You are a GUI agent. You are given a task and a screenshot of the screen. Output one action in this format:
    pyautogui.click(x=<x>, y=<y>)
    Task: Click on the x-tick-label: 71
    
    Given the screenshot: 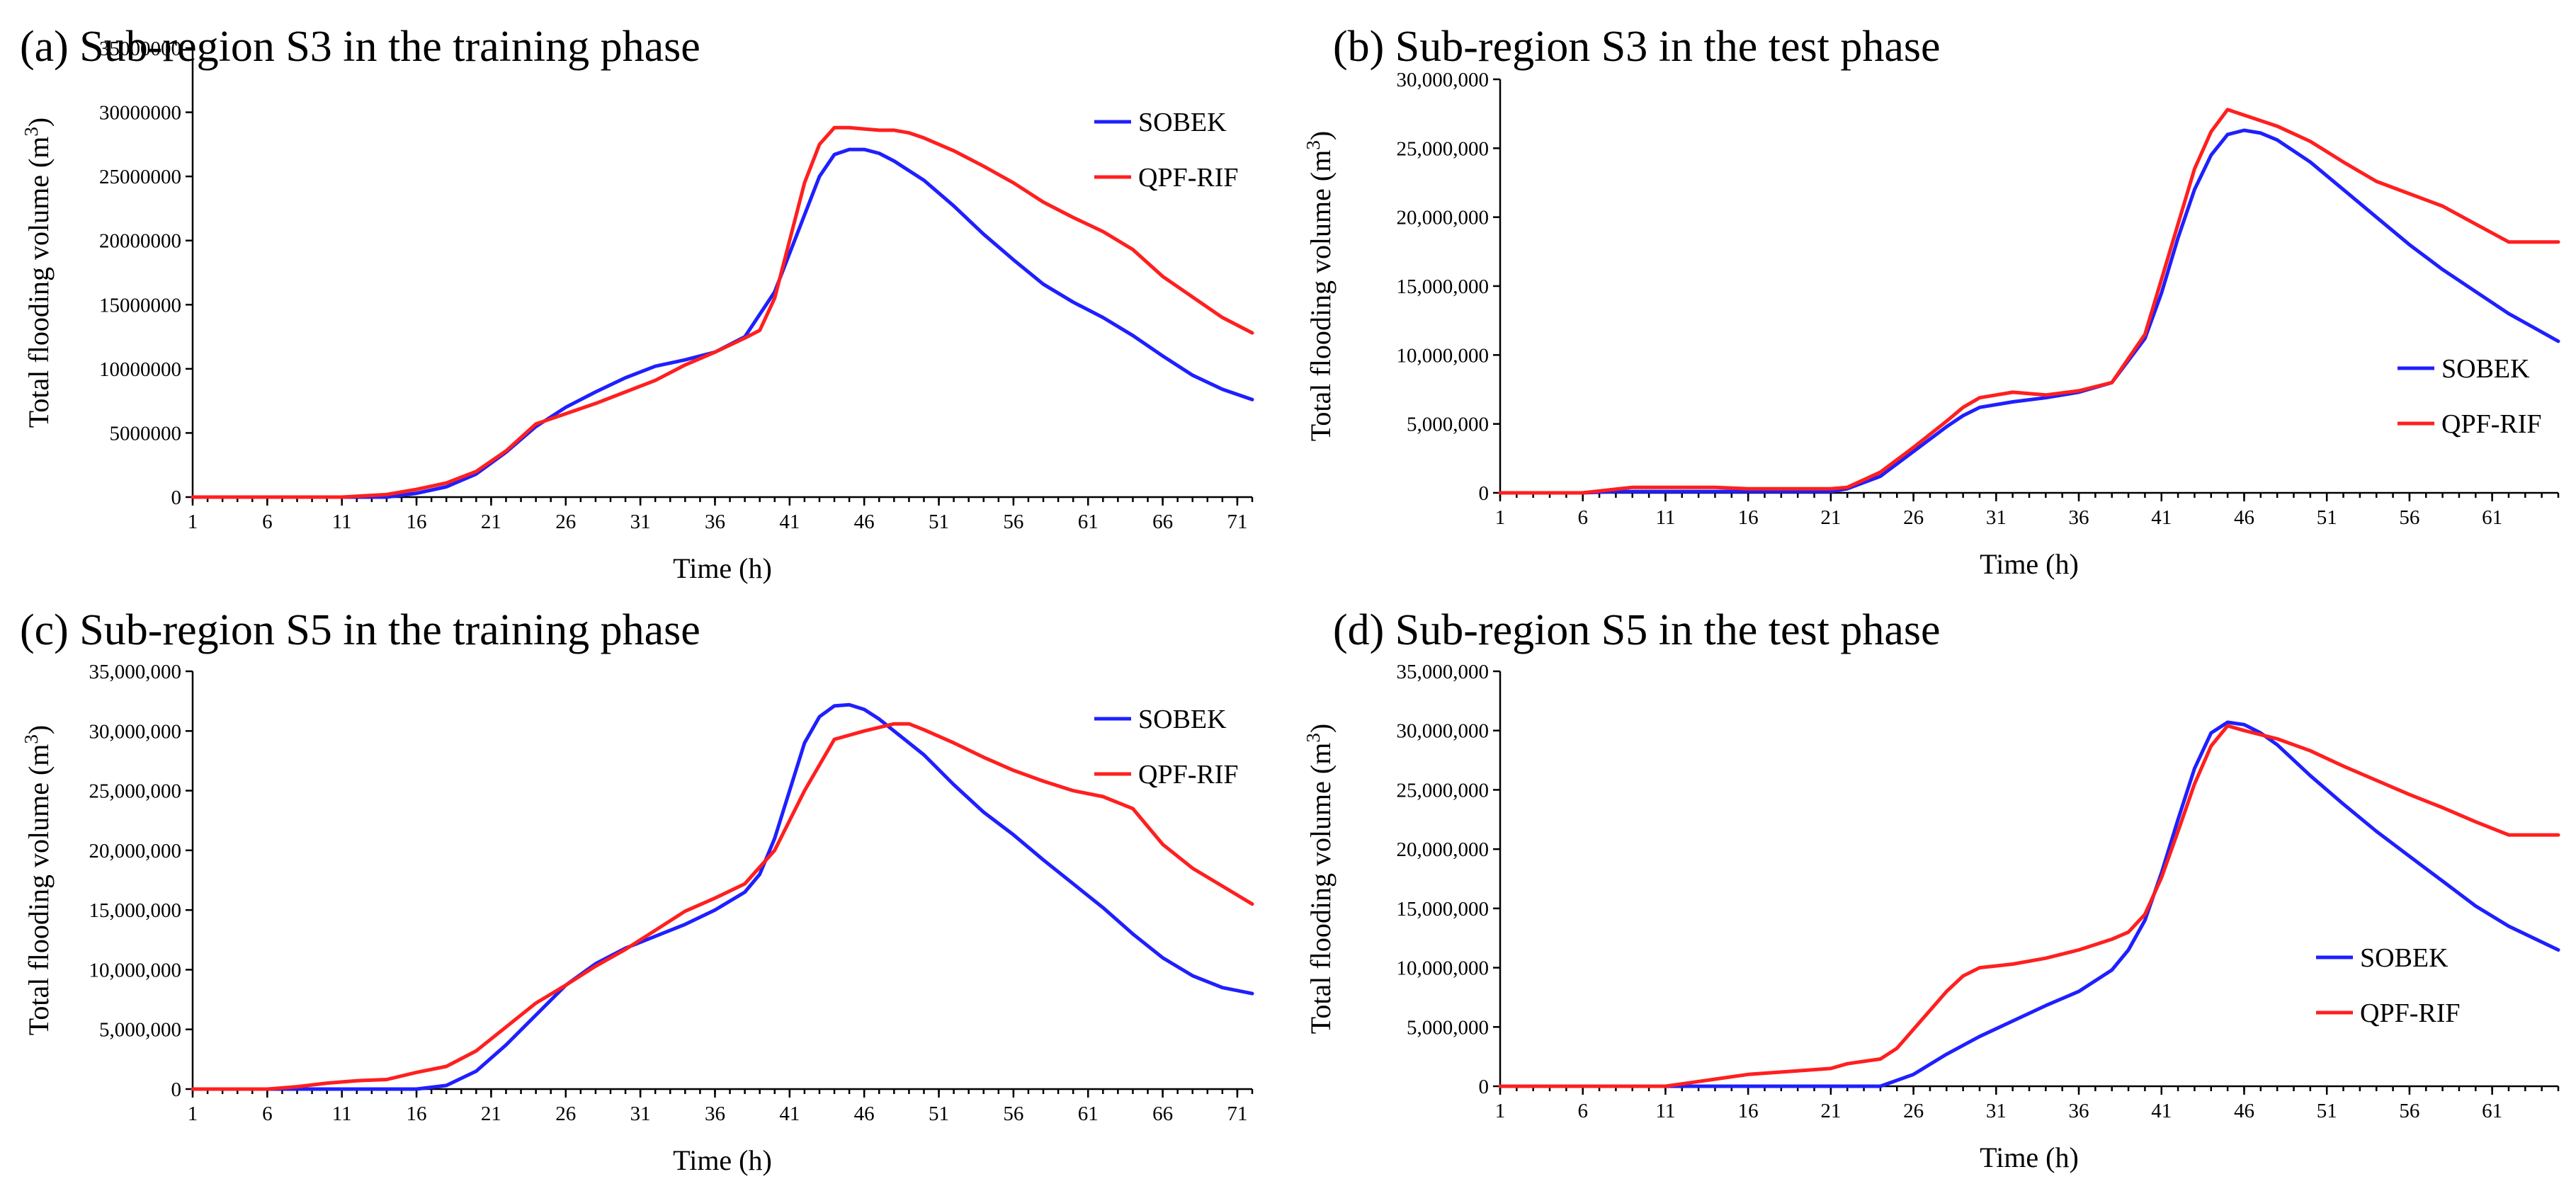 What is the action you would take?
    pyautogui.click(x=1237, y=1114)
    